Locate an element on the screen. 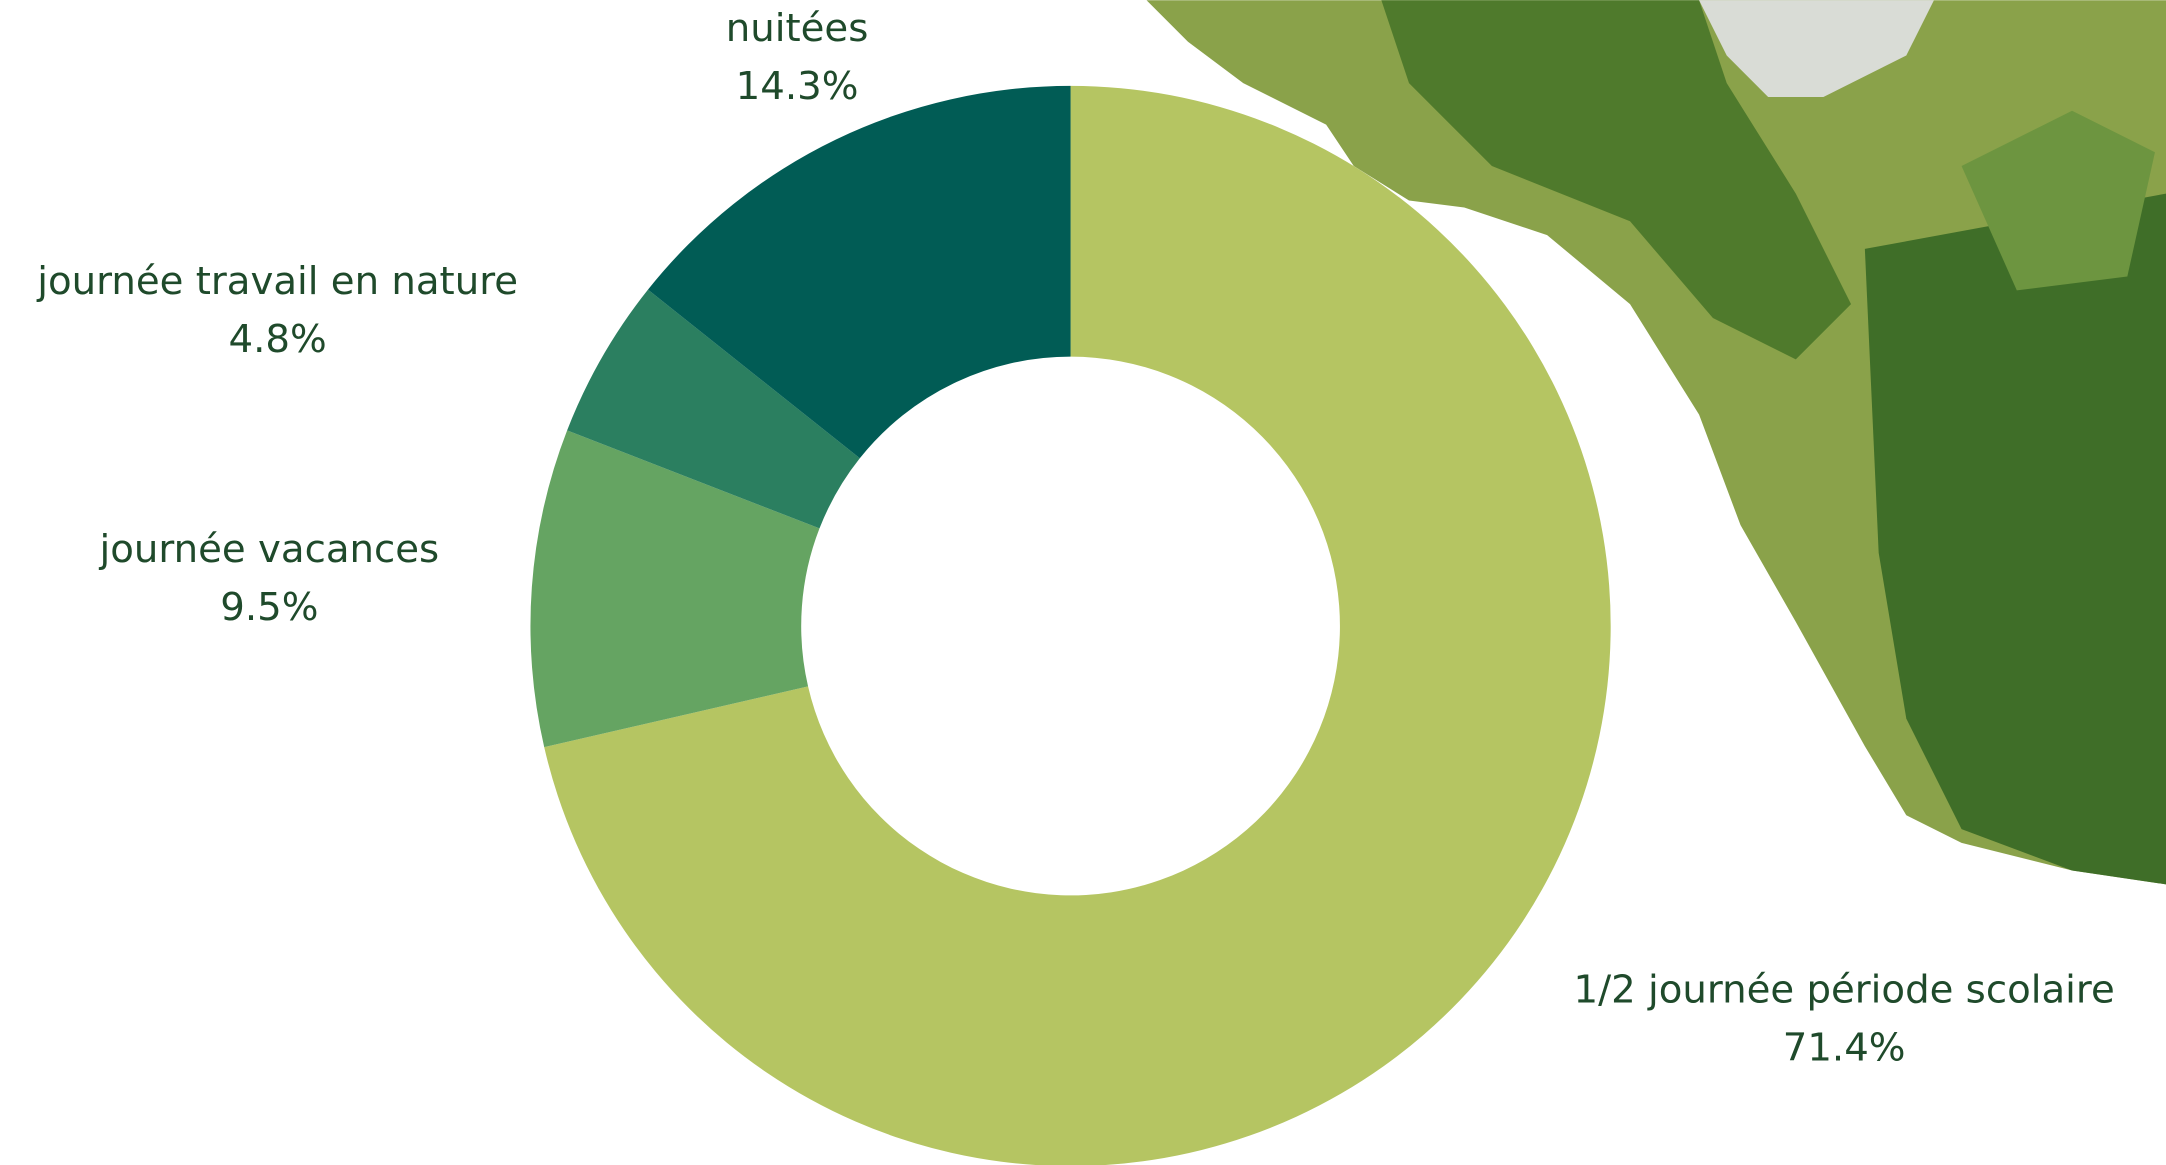 This screenshot has width=2166, height=1165. slice-value: 9.5% is located at coordinates (269, 607).